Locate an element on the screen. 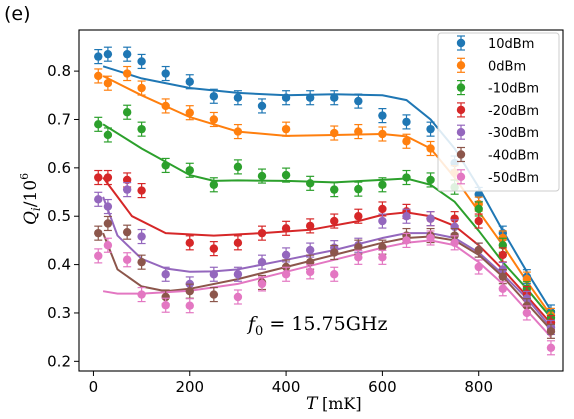  y-tick-label: 0.3 is located at coordinates (59, 313).